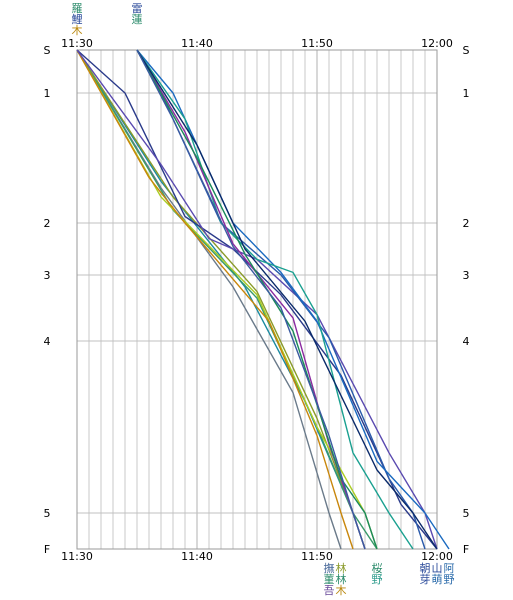  Describe the element at coordinates (197, 43) in the screenshot. I see `x-tick-label-top: 11:40` at that location.